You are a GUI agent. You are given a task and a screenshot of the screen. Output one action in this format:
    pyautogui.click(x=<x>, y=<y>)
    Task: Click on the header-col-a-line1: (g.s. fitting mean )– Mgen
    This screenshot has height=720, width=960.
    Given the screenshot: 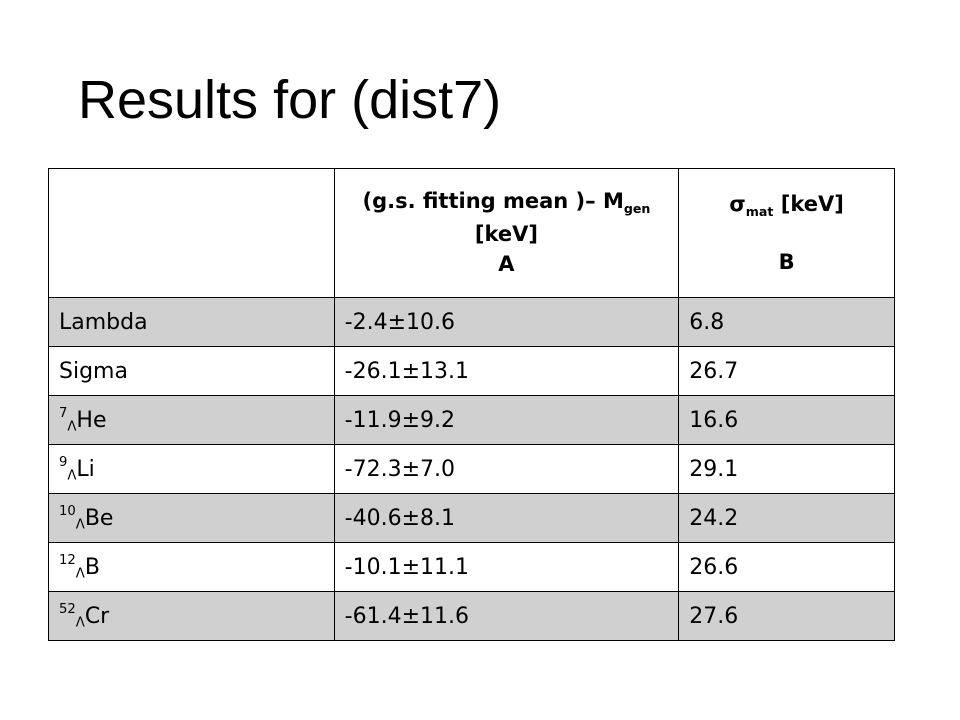 What is the action you would take?
    pyautogui.click(x=506, y=203)
    